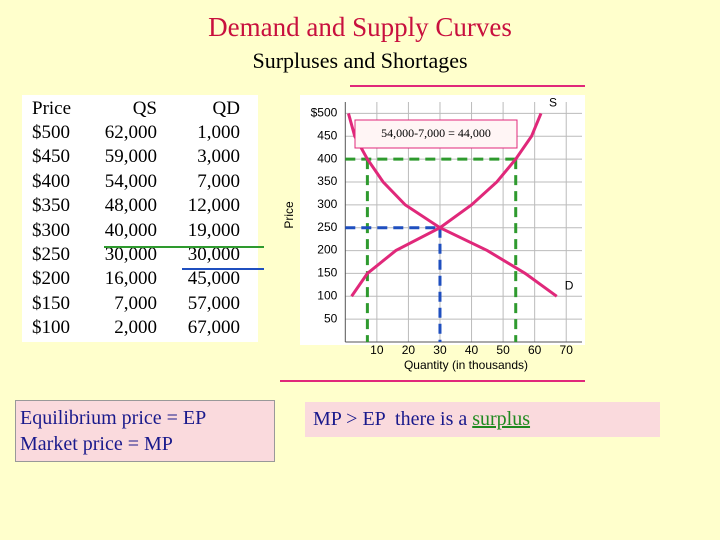 This screenshot has width=720, height=540. What do you see at coordinates (535, 350) in the screenshot?
I see `x-tick-label: 60` at bounding box center [535, 350].